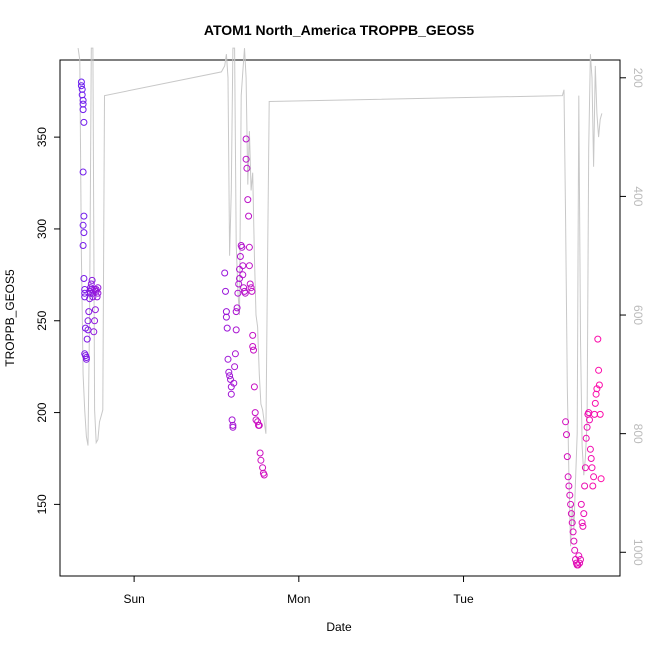  I want to click on x-tick-label: Sun, so click(133, 599).